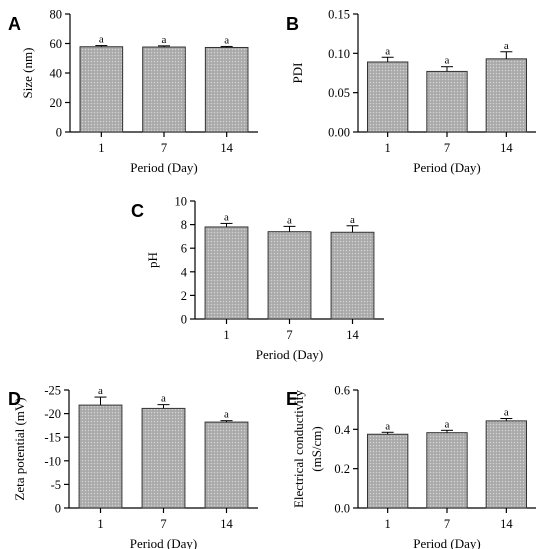  Describe the element at coordinates (339, 15) in the screenshot. I see `y-tick-label: 0.15` at that location.